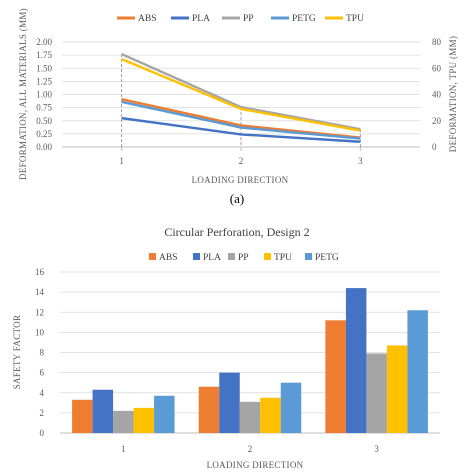 The width and height of the screenshot is (474, 474). What do you see at coordinates (44, 108) in the screenshot?
I see `left-axis-tick-label: 0.75` at bounding box center [44, 108].